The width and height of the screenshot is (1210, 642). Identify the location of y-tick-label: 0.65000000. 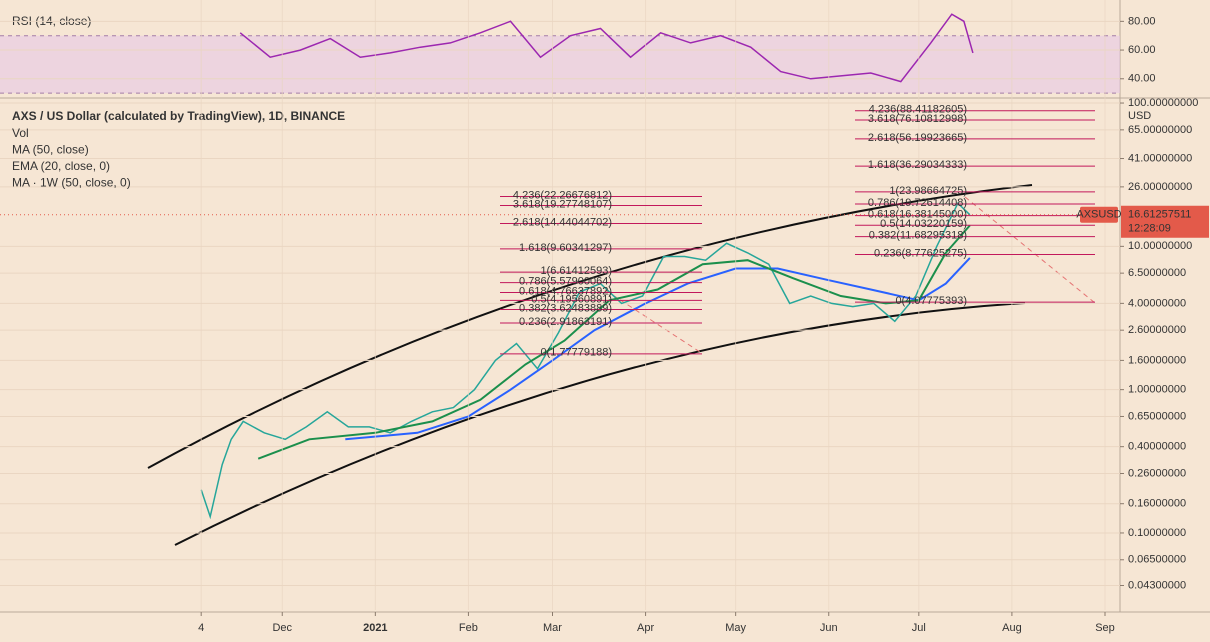
(1157, 416).